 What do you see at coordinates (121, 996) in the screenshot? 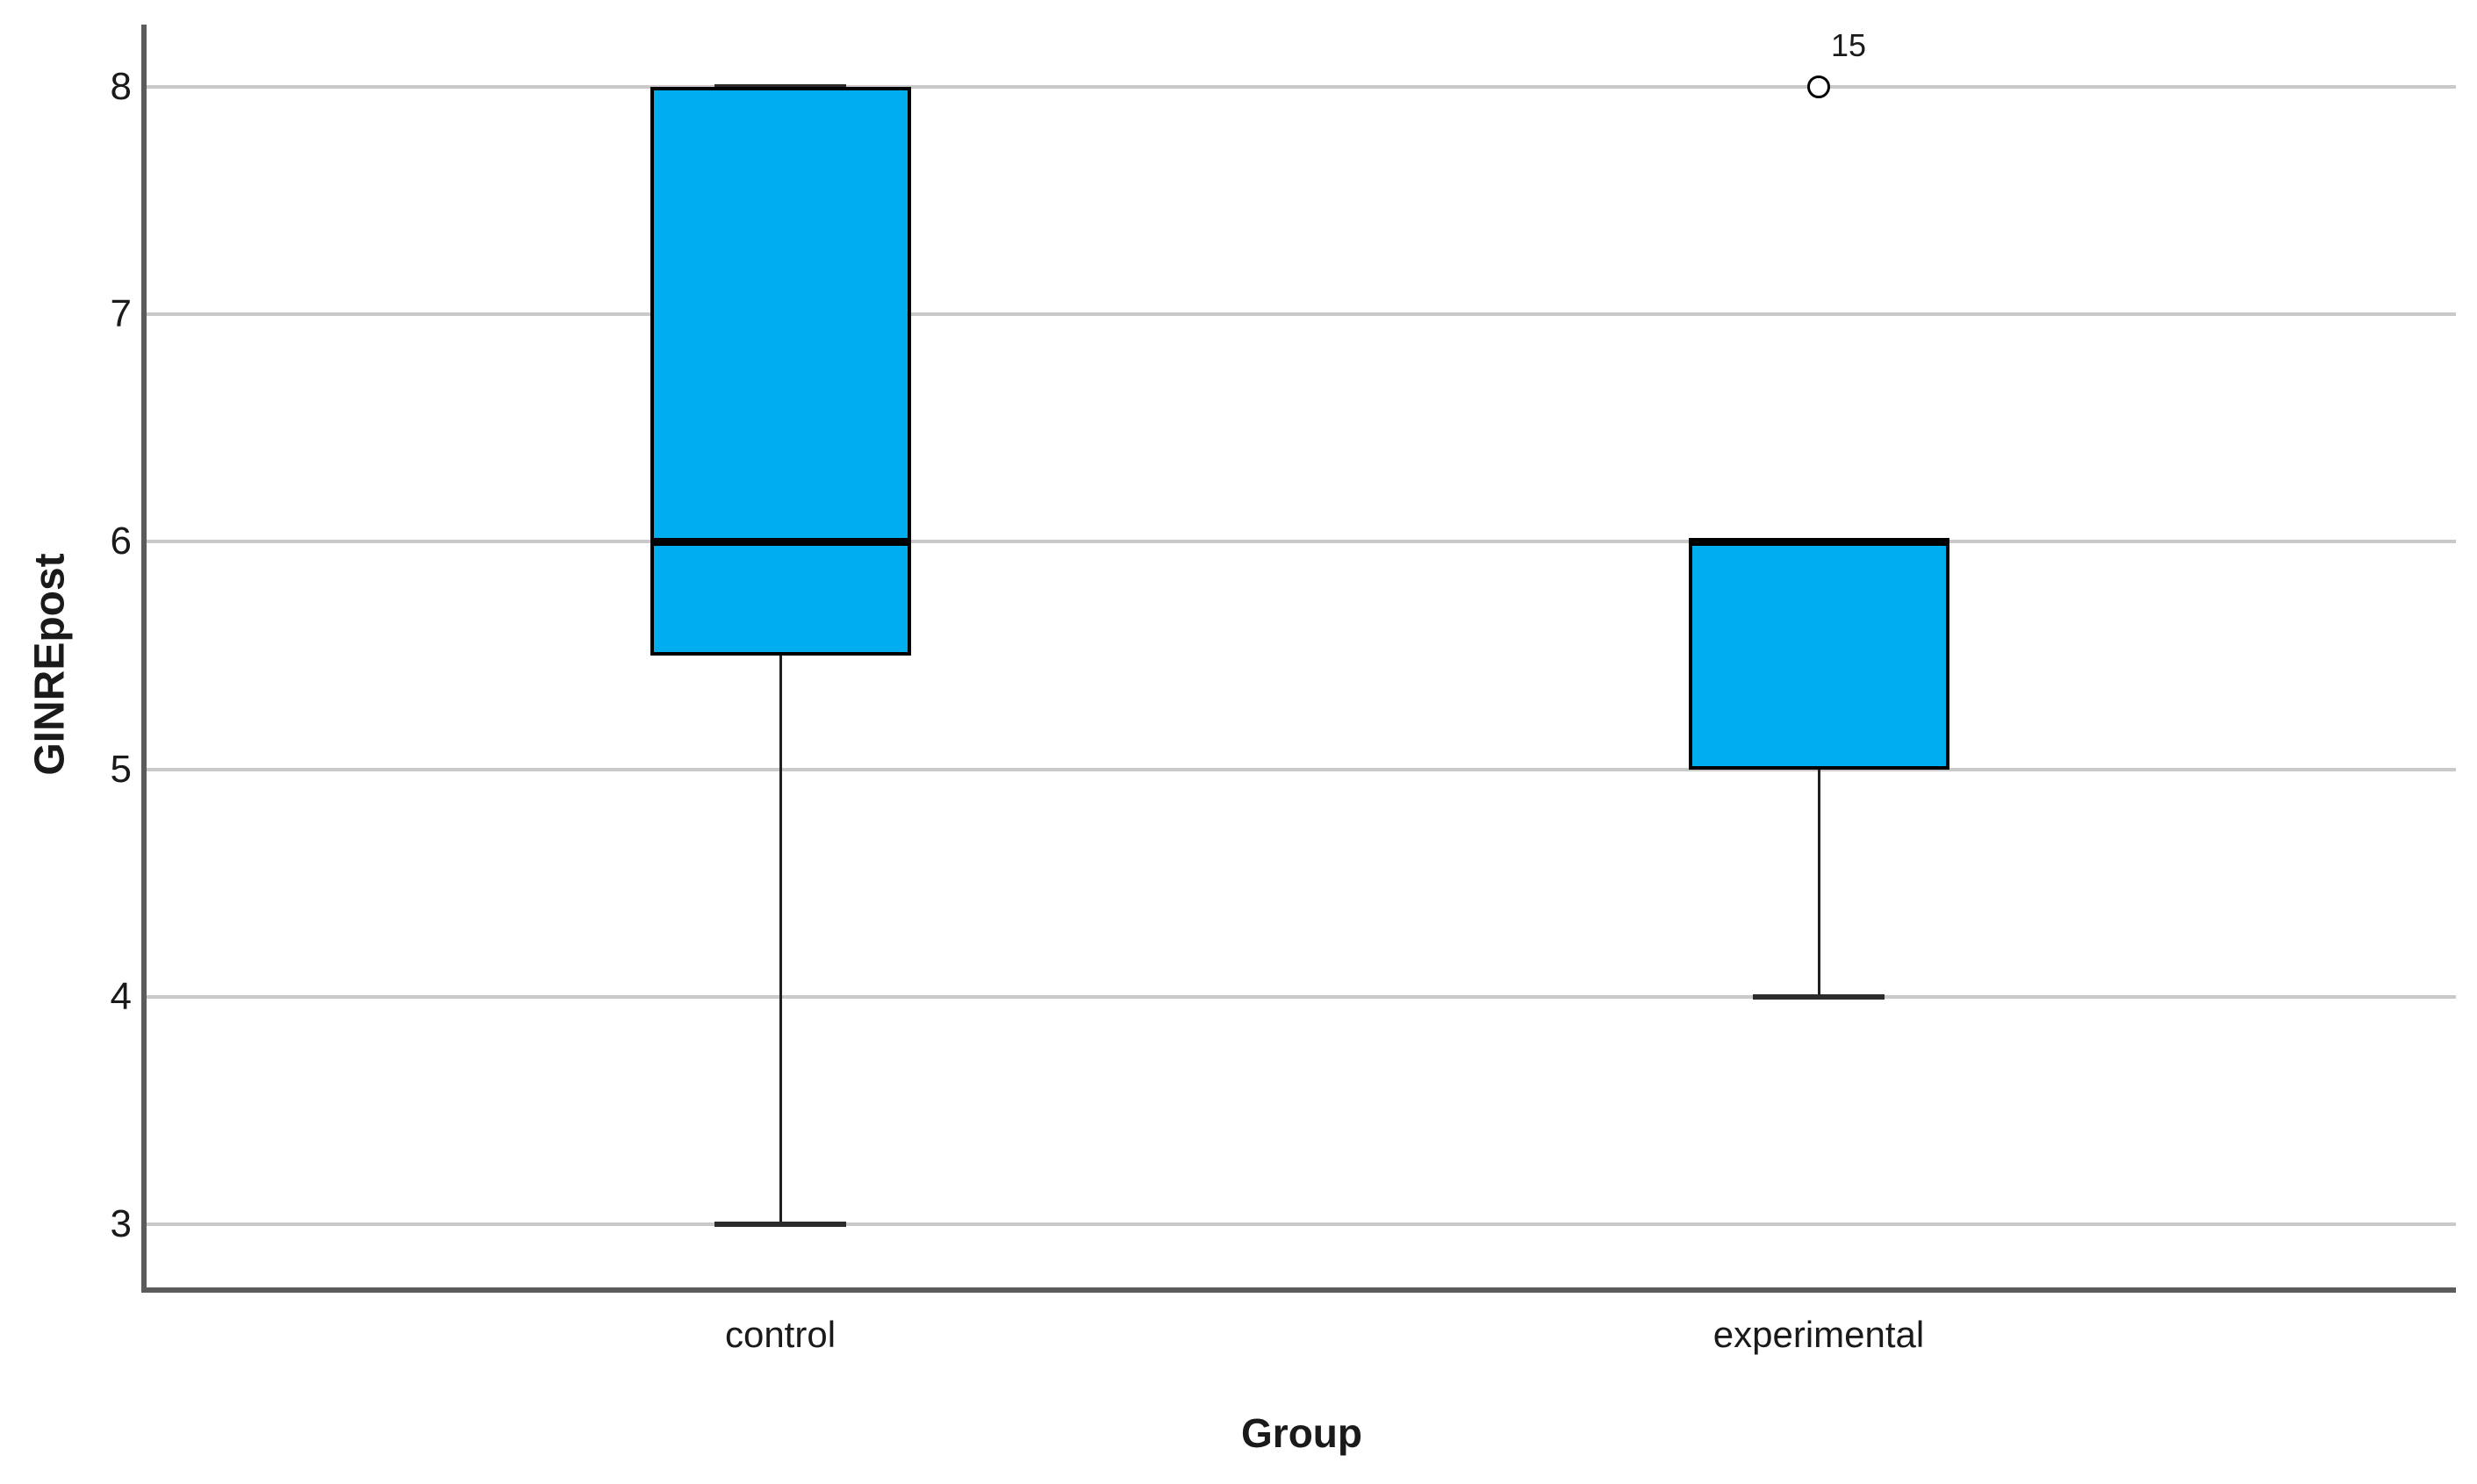
I see `y-tick-label: 4` at bounding box center [121, 996].